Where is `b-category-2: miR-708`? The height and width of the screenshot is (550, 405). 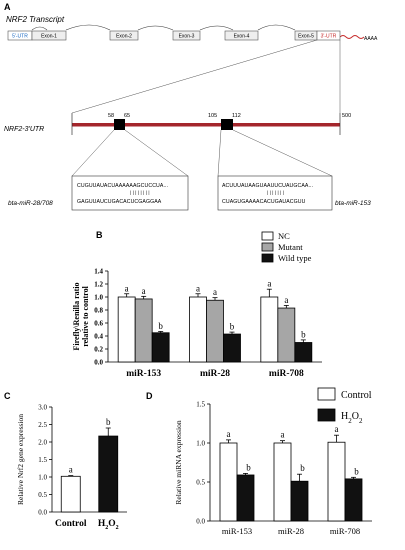
b-category-2: miR-708 is located at coordinates (286, 374).